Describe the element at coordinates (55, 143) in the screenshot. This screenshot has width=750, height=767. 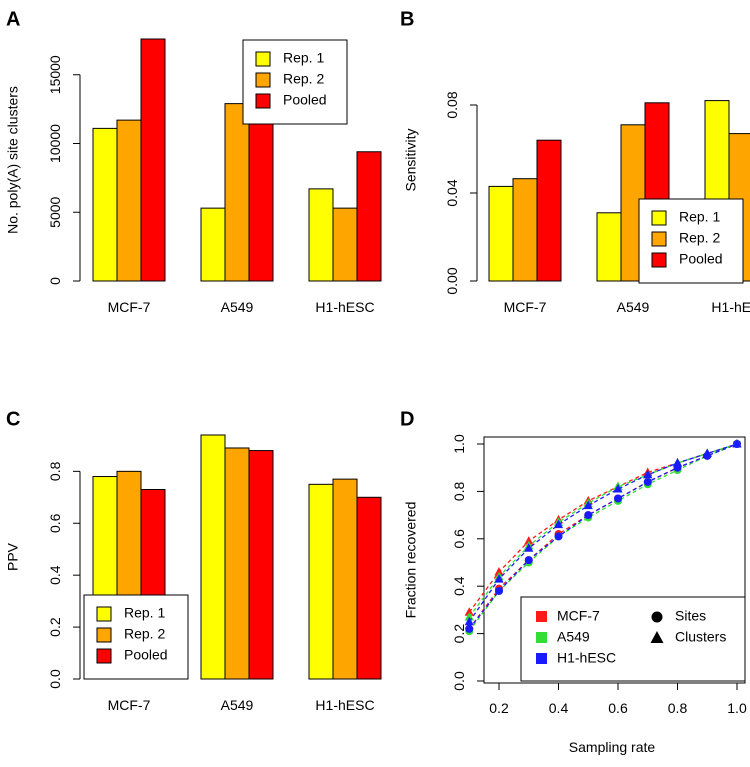
I see `y-tick-label: 10000` at that location.